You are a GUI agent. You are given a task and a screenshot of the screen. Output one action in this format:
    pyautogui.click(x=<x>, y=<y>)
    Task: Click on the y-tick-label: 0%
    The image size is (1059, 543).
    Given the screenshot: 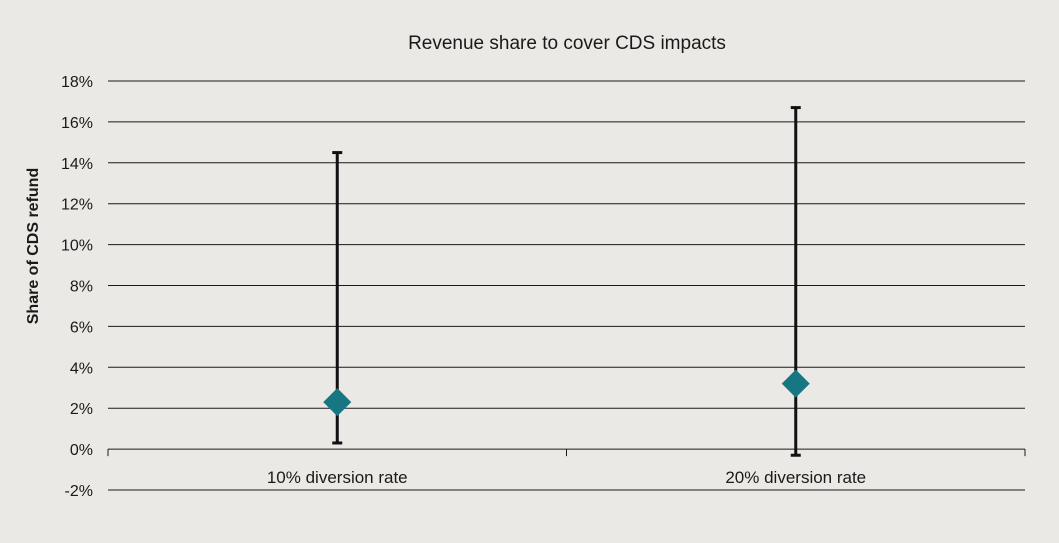 What is the action you would take?
    pyautogui.click(x=81, y=450)
    